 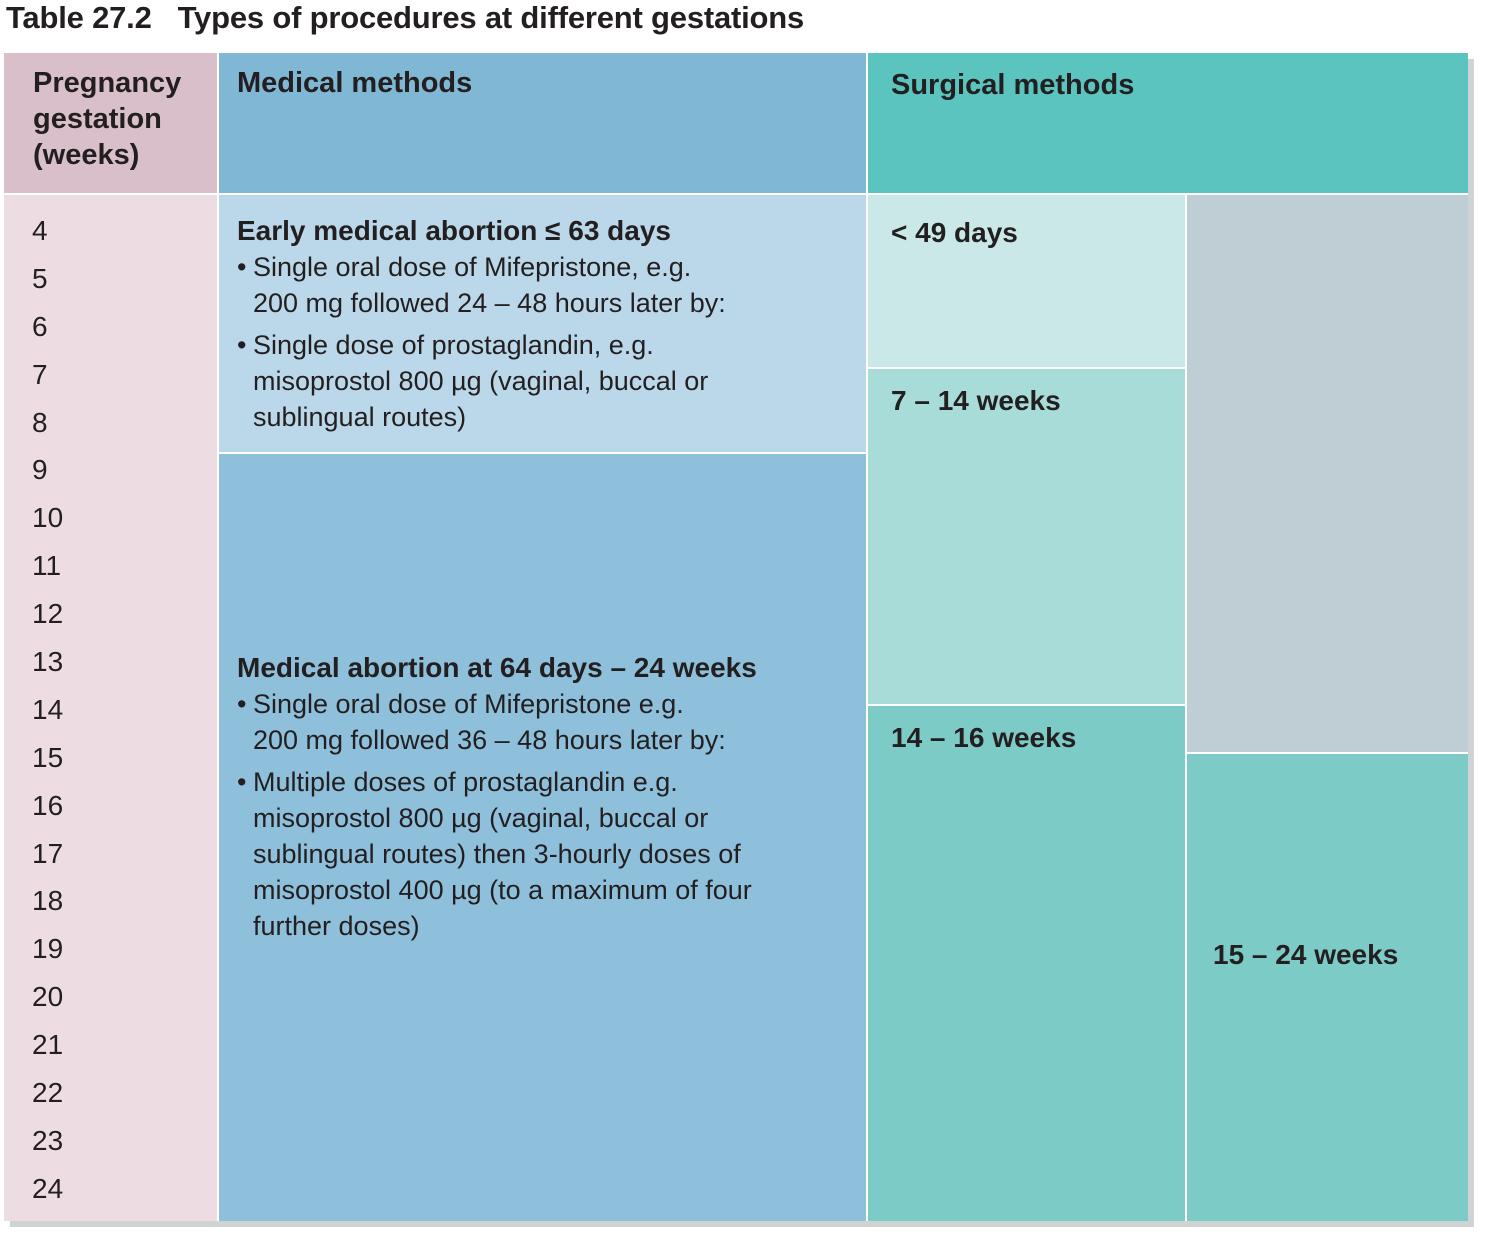 I want to click on bullet-line: Single oral dose of Mifepristone, e.g., so click(x=472, y=267).